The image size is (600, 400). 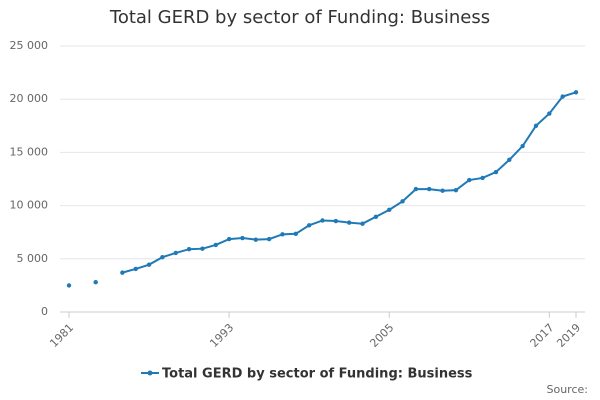 What do you see at coordinates (61, 335) in the screenshot?
I see `x-tick-label: 1981` at bounding box center [61, 335].